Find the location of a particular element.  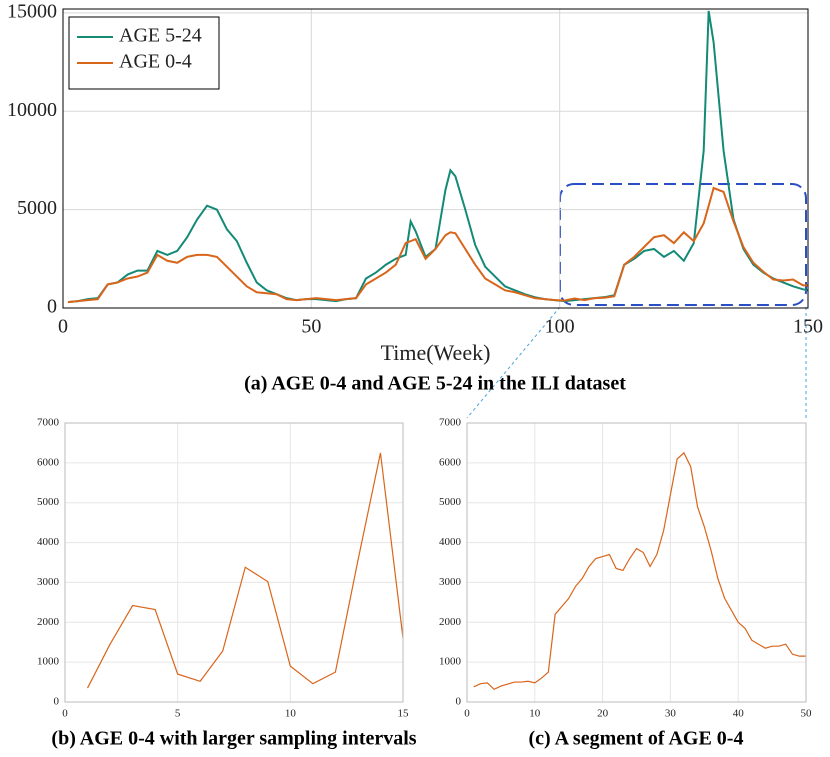

connector is located at coordinates (513, 362).